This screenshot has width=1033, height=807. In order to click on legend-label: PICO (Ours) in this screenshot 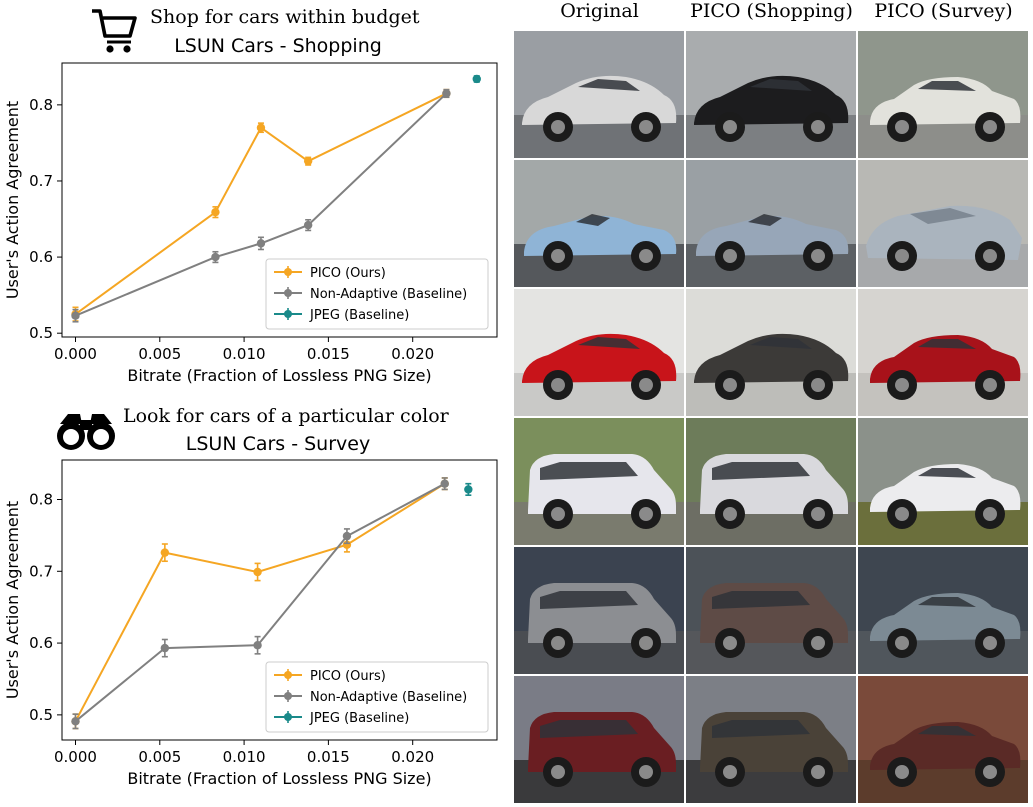, I will do `click(348, 273)`.